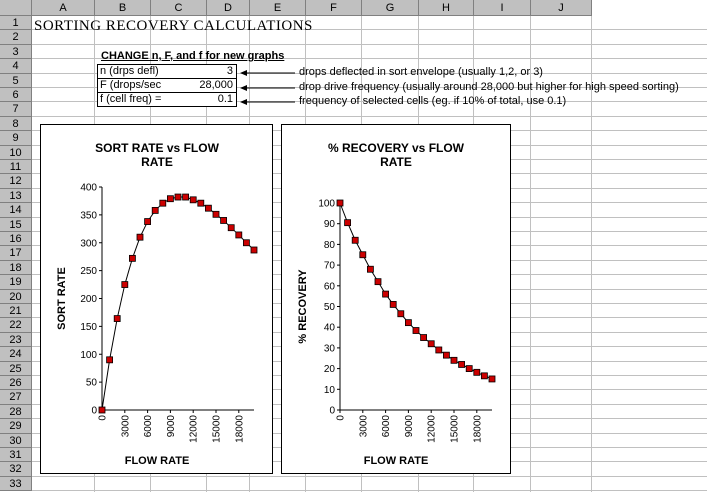  What do you see at coordinates (16, 80) in the screenshot?
I see `row-header-5: 5` at bounding box center [16, 80].